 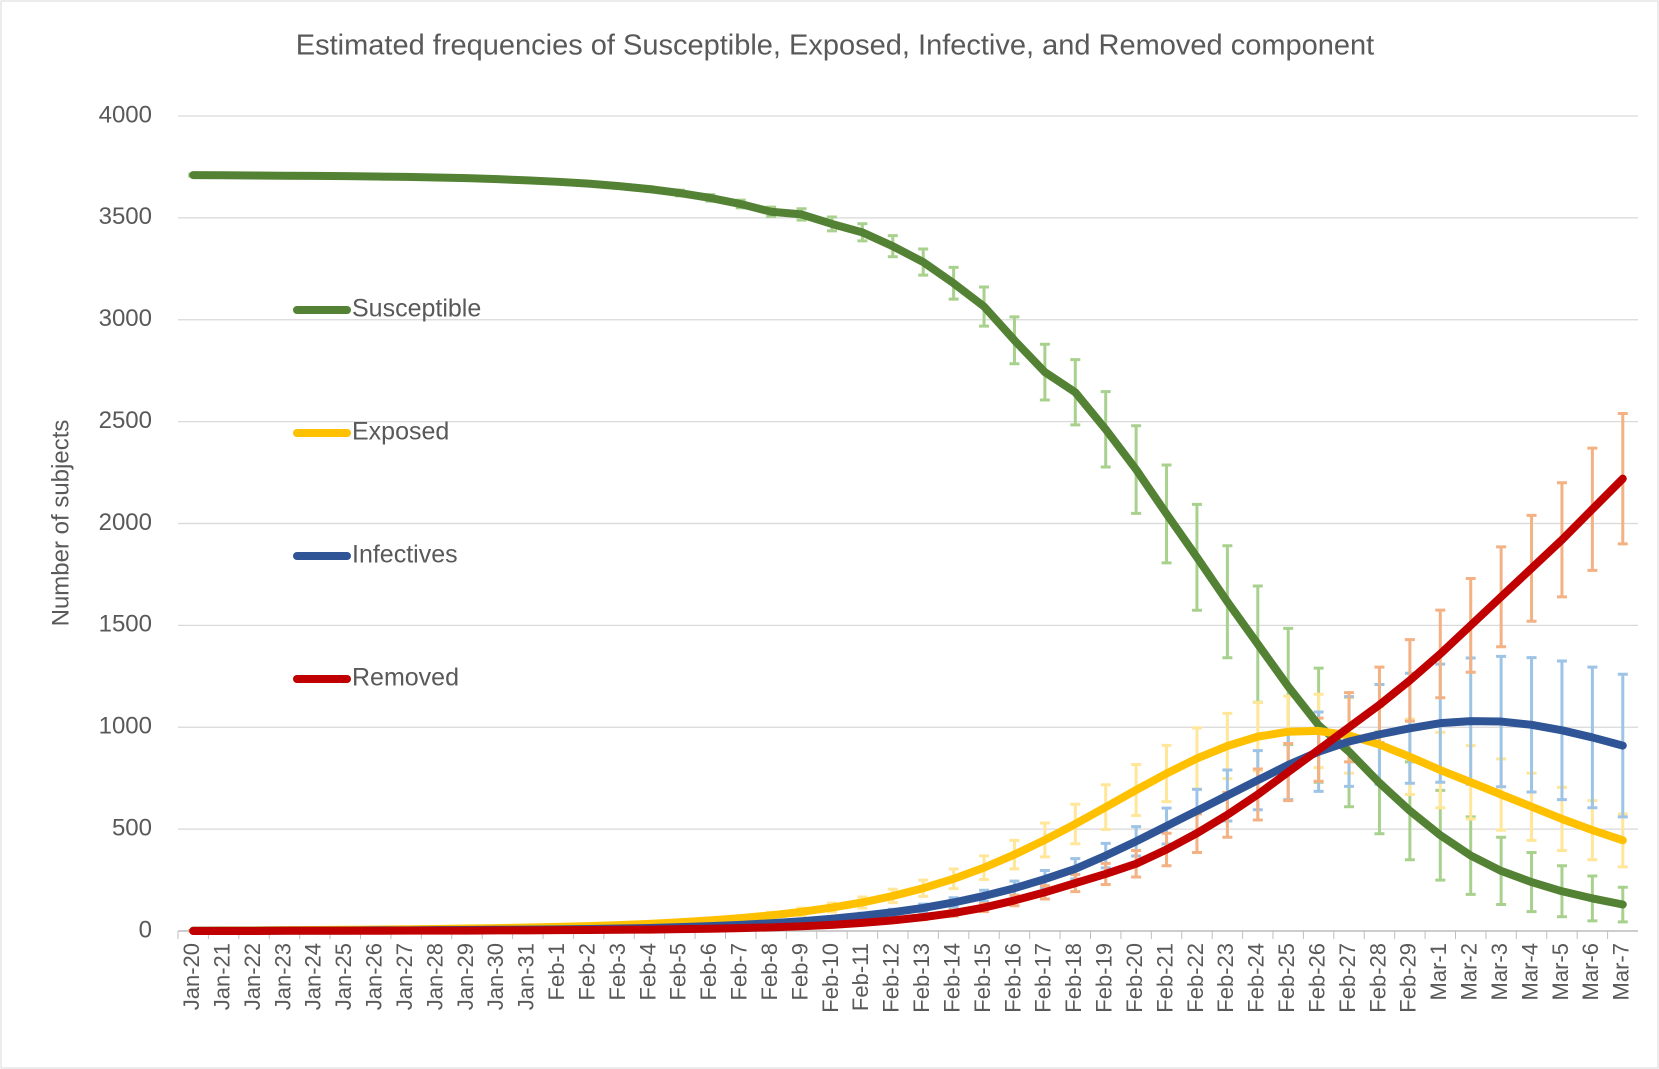 What do you see at coordinates (647, 971) in the screenshot?
I see `x-tick-label: Feb-4` at bounding box center [647, 971].